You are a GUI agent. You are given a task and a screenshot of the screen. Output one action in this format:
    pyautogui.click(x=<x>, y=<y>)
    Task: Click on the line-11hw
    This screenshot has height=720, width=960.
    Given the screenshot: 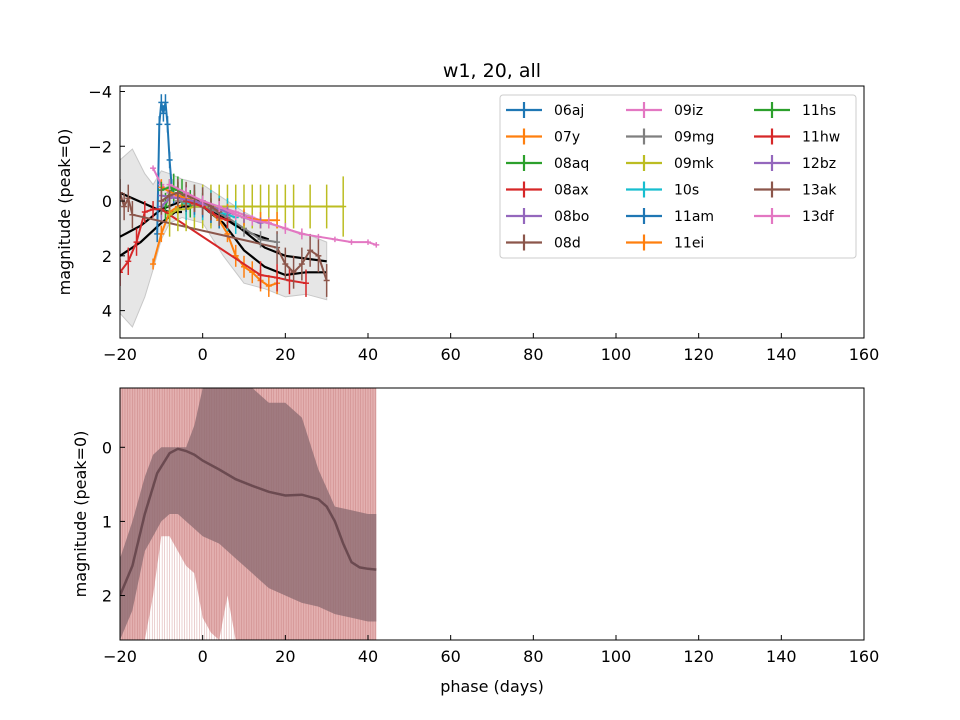 What is the action you would take?
    pyautogui.click(x=206, y=211)
    